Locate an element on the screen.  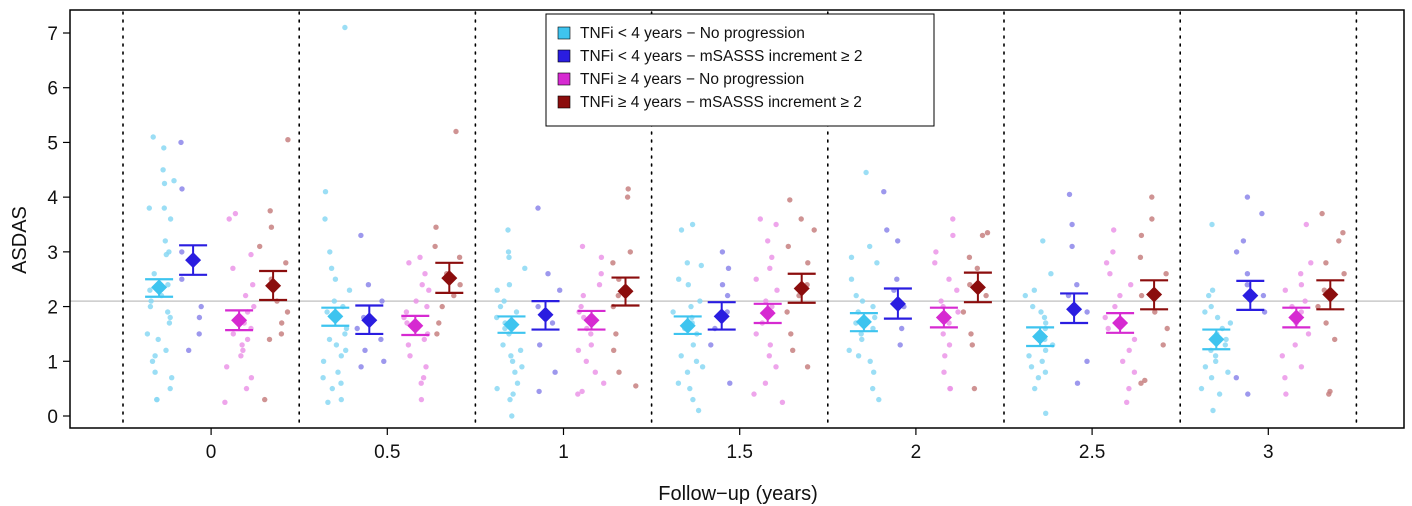
x-axis-label: Follow−up (years) is located at coordinates (738, 494).